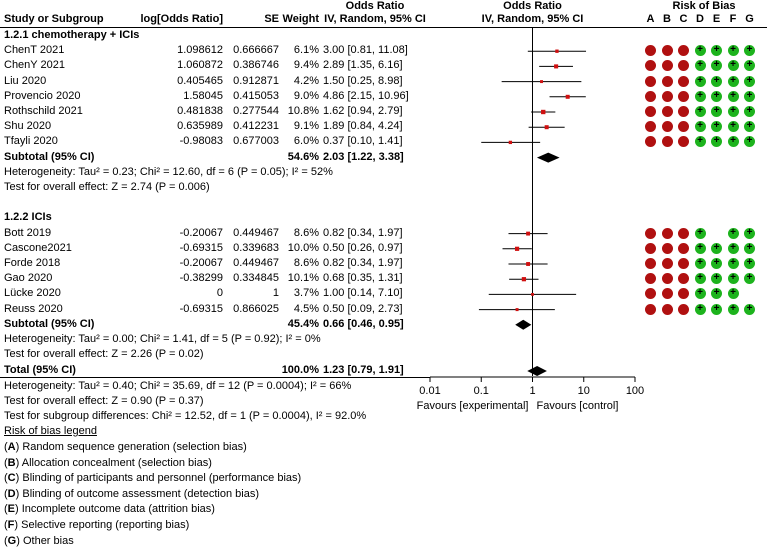 The height and width of the screenshot is (548, 767). What do you see at coordinates (306, 263) in the screenshot?
I see `study-weight: 8.6%` at bounding box center [306, 263].